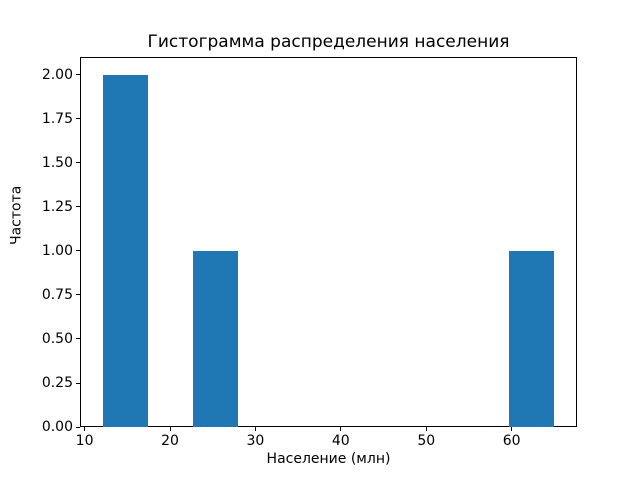 This screenshot has width=640, height=480. Describe the element at coordinates (426, 441) in the screenshot. I see `x-tick-label: 50` at that location.